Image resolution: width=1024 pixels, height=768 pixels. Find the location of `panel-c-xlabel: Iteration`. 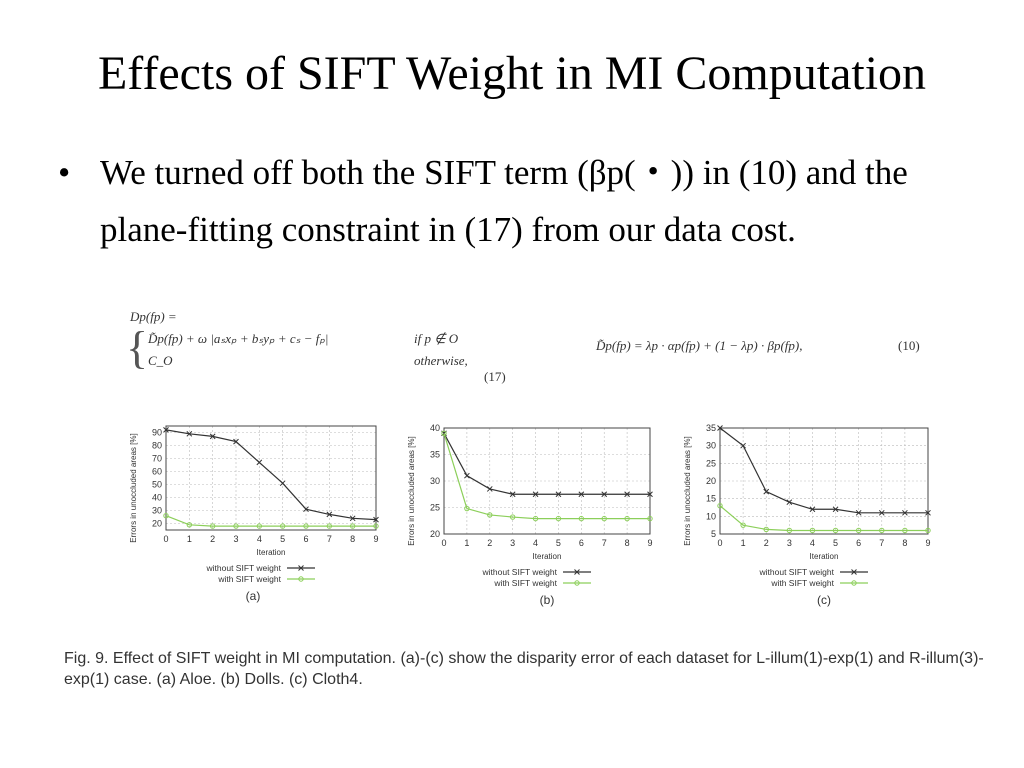

panel-c-xlabel: Iteration is located at coordinates (824, 556).